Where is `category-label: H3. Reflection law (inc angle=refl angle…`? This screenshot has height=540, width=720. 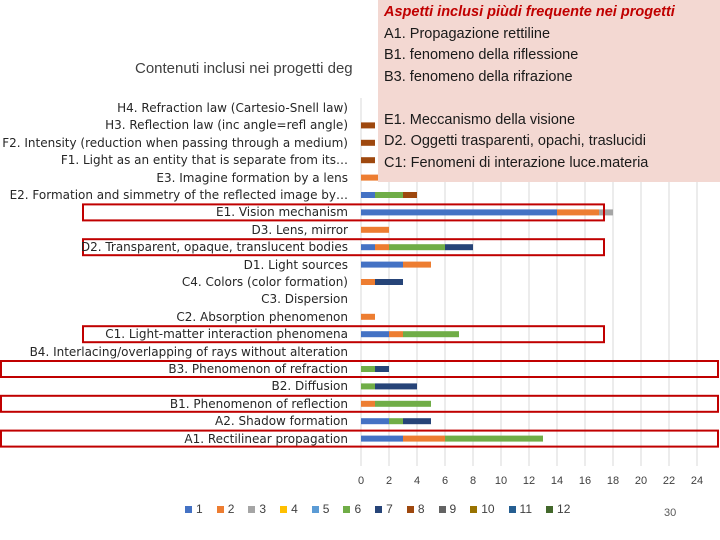 category-label: H3. Reflection law (inc angle=refl angle… is located at coordinates (226, 125).